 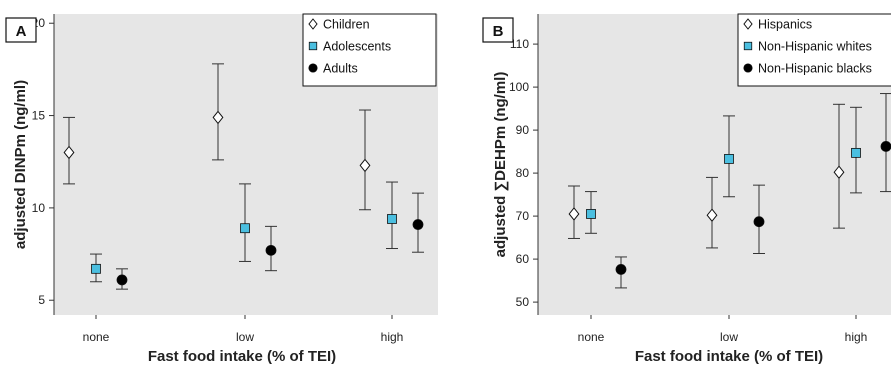 I want to click on legend-label: Children, so click(x=346, y=25).